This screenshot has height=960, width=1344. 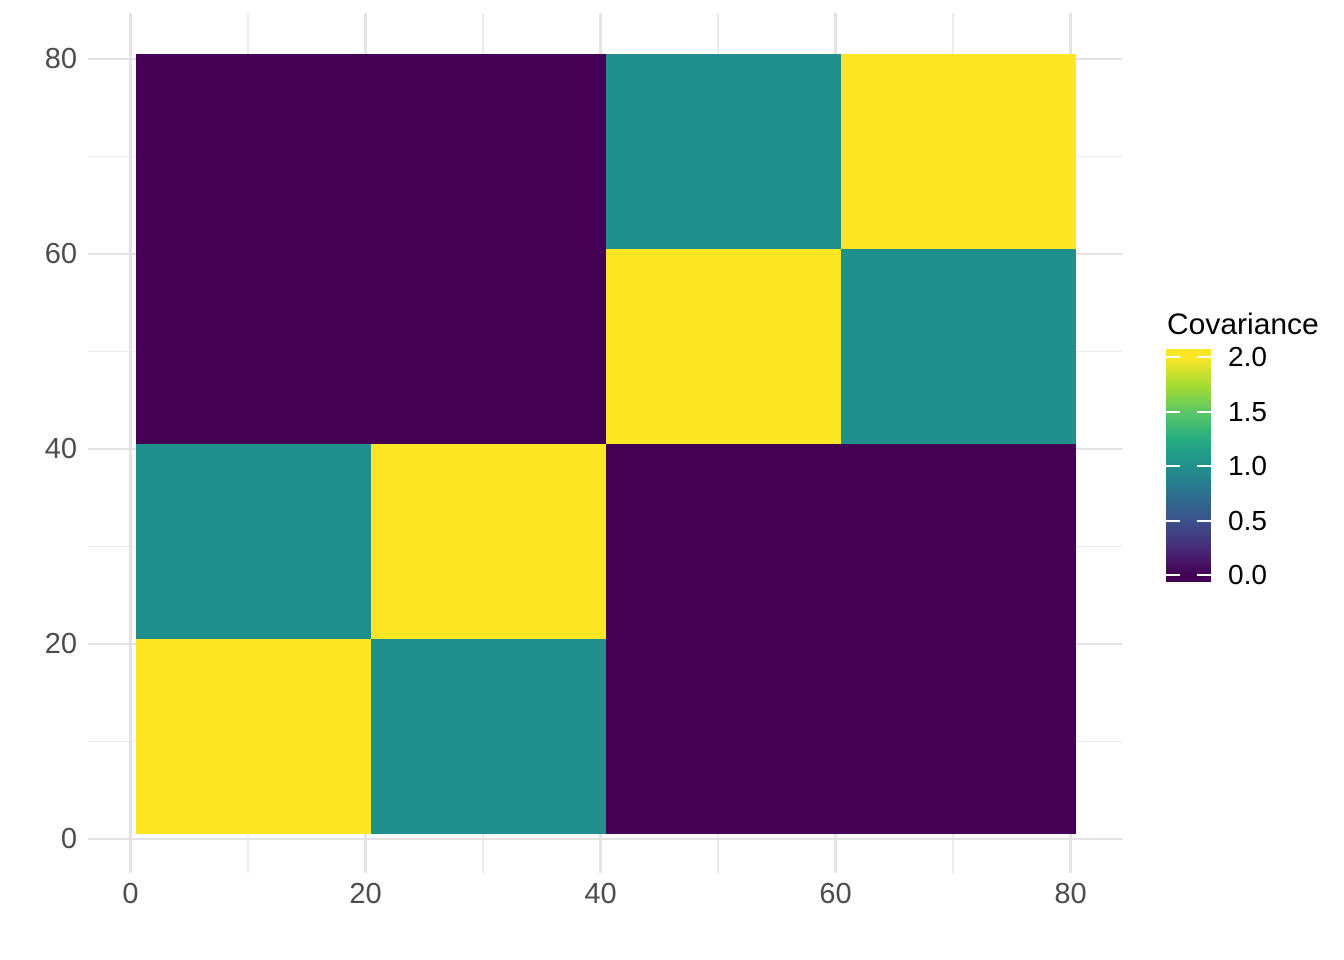 What do you see at coordinates (130, 443) in the screenshot?
I see `gridline-major-x` at bounding box center [130, 443].